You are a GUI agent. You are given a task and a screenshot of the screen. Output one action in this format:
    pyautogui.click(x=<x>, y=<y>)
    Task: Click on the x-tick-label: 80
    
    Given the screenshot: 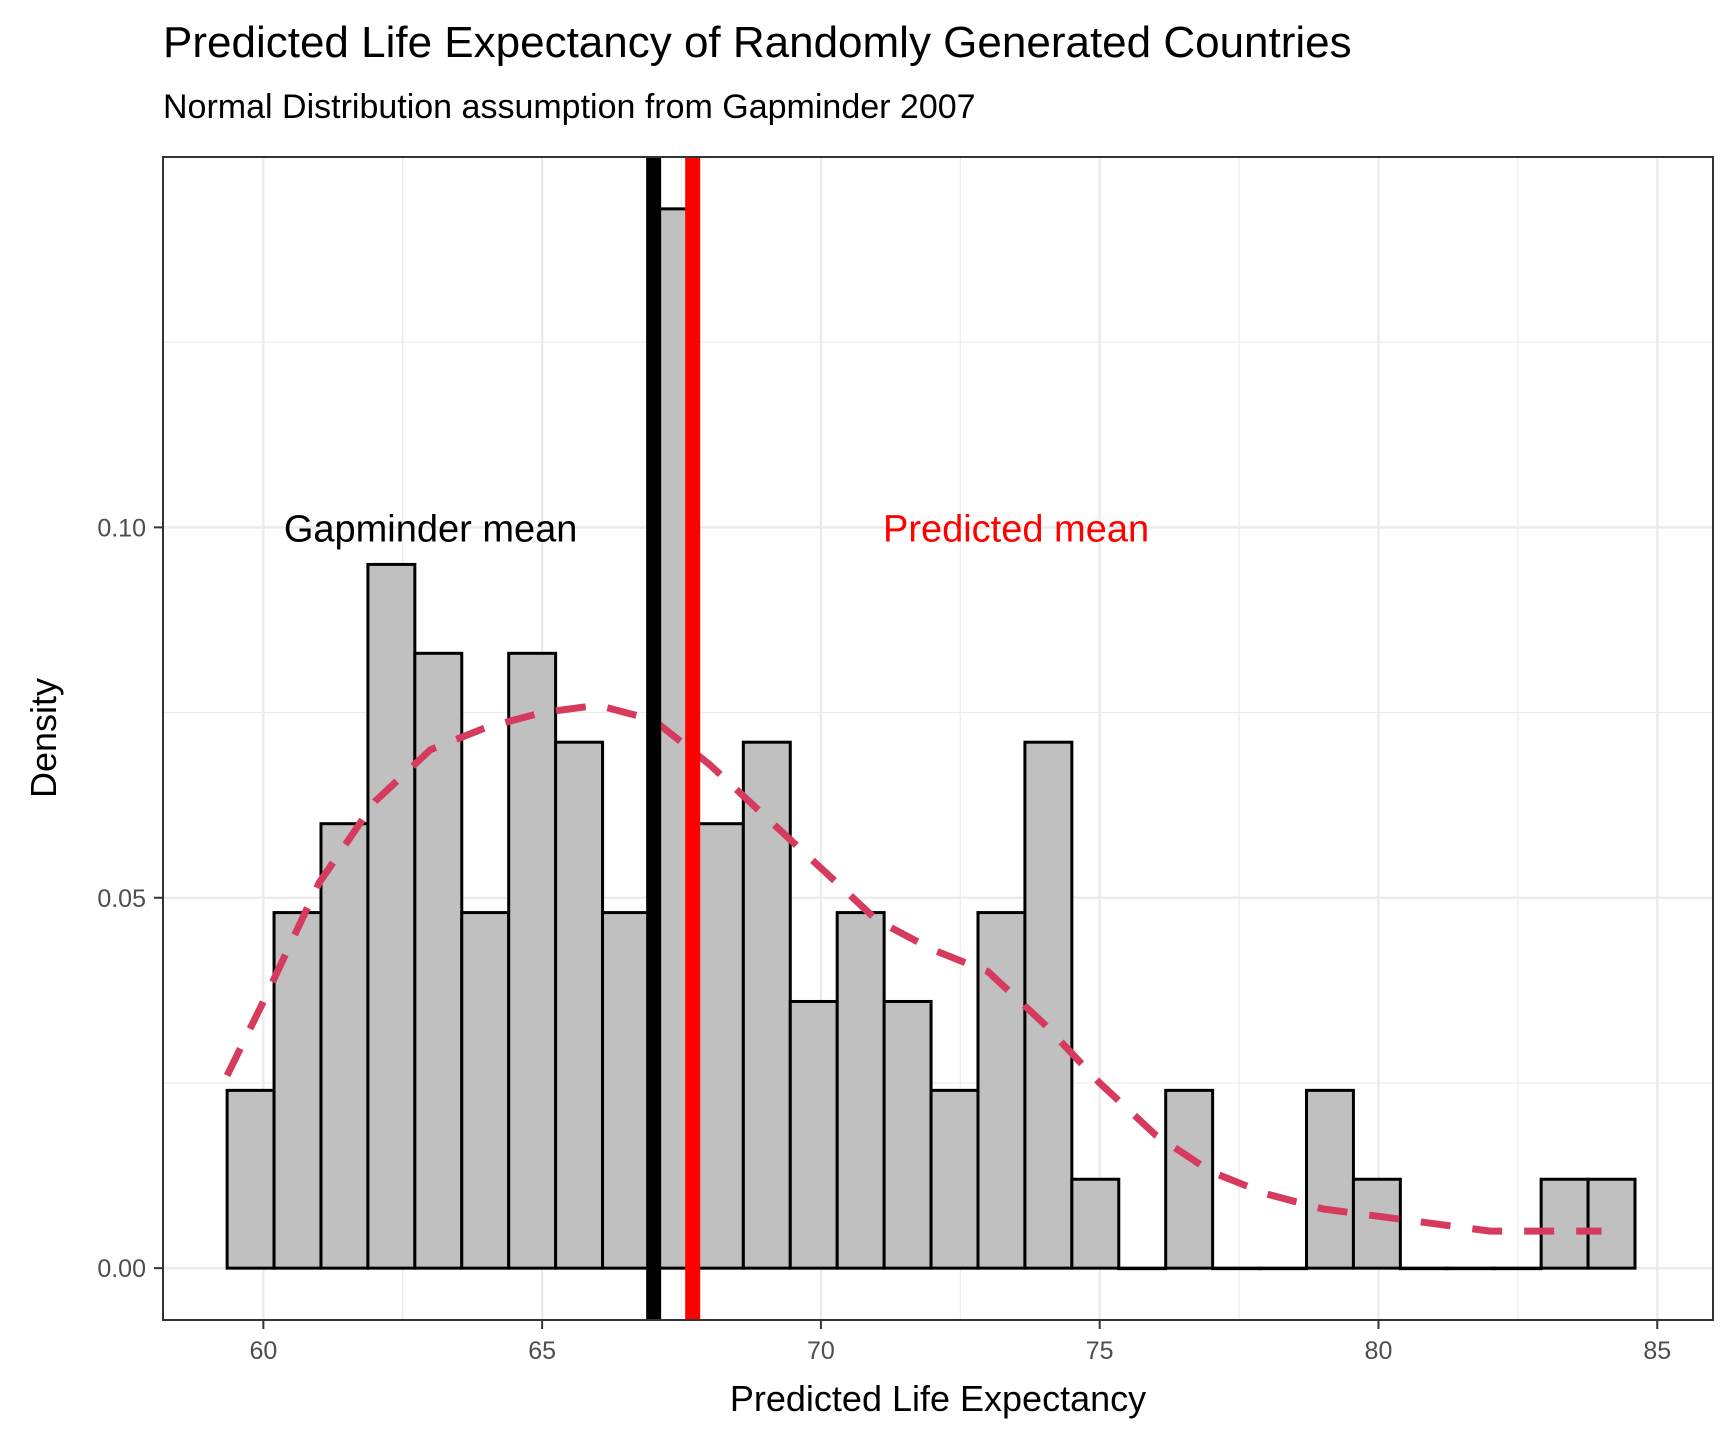 What is the action you would take?
    pyautogui.click(x=1379, y=1351)
    